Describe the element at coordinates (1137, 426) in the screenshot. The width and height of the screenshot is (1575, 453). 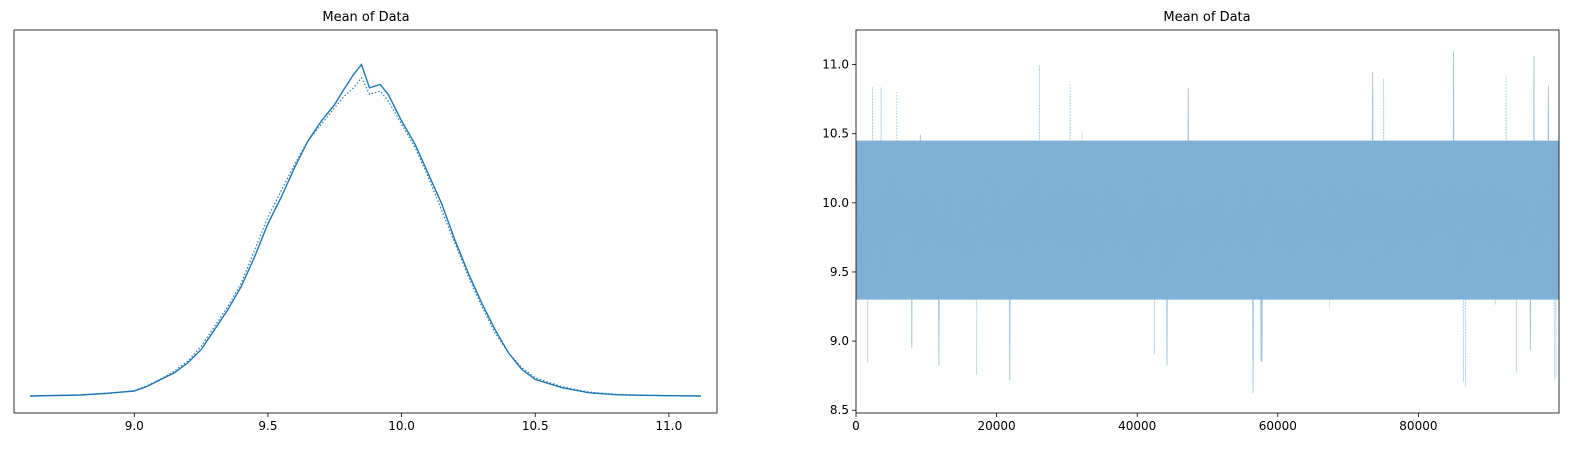
I see `trace-x-tick-label: 40000` at that location.